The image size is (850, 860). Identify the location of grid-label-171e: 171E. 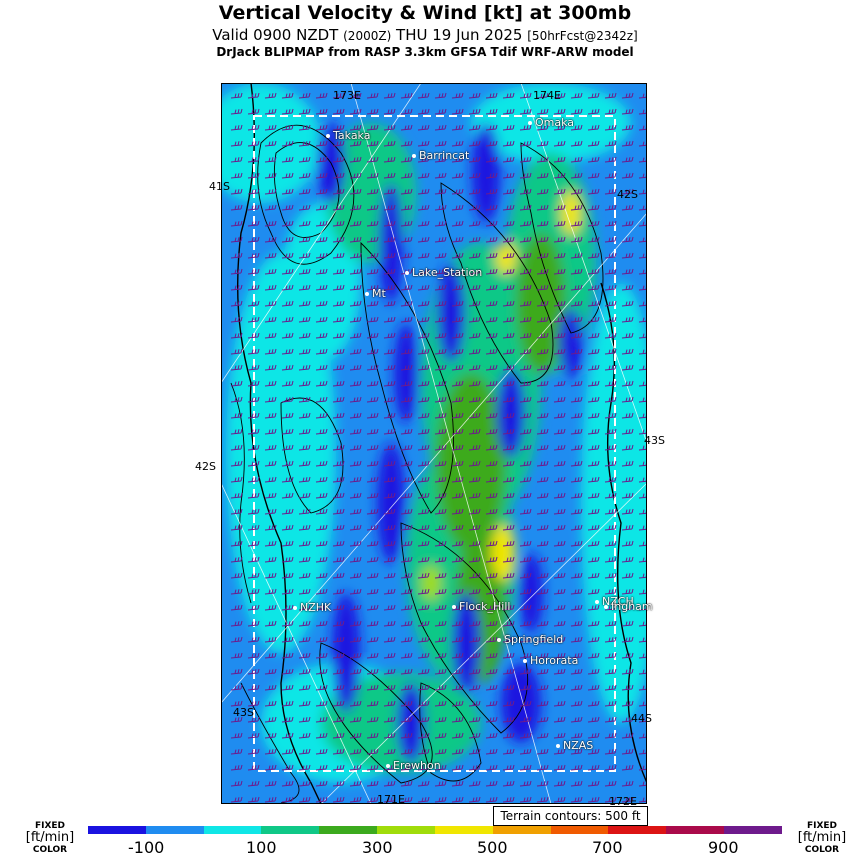
(391, 799).